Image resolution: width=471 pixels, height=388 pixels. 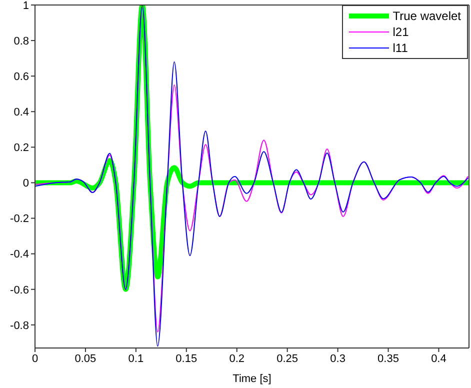 What do you see at coordinates (19, 219) in the screenshot?
I see `y-tick-label: -0.2` at bounding box center [19, 219].